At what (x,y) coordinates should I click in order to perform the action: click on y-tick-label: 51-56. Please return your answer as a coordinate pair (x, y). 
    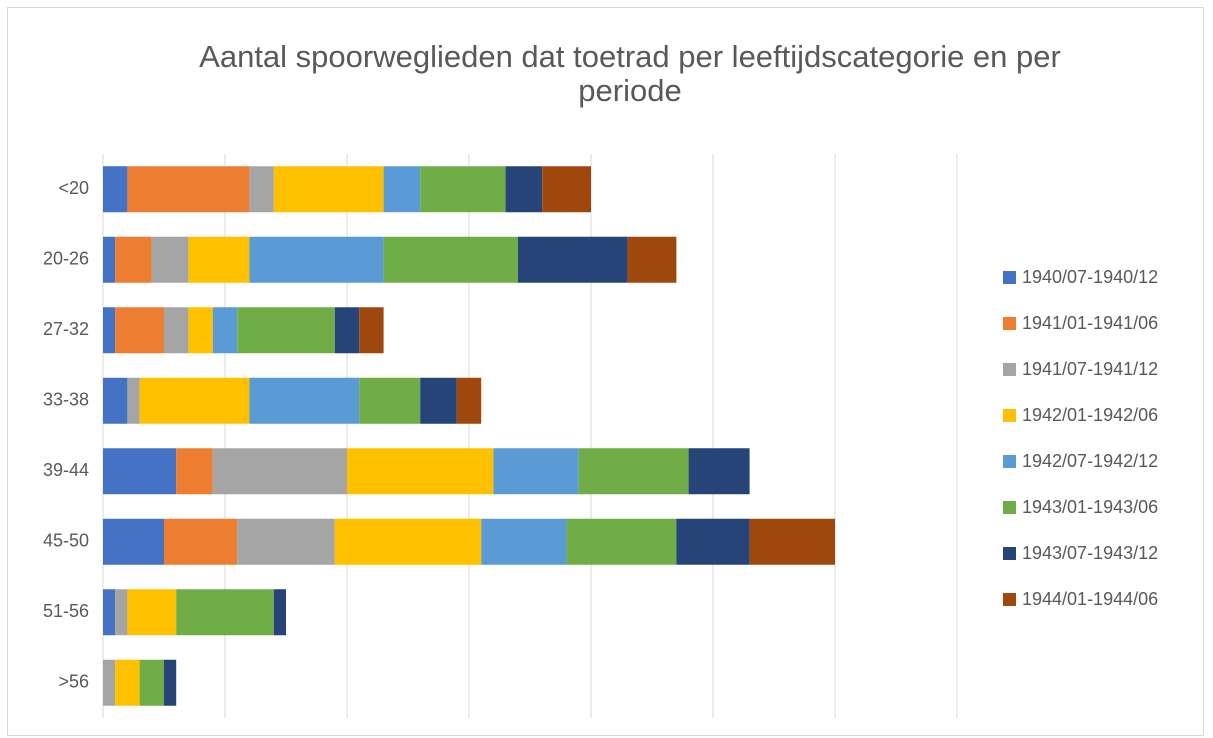
    Looking at the image, I should click on (66, 611).